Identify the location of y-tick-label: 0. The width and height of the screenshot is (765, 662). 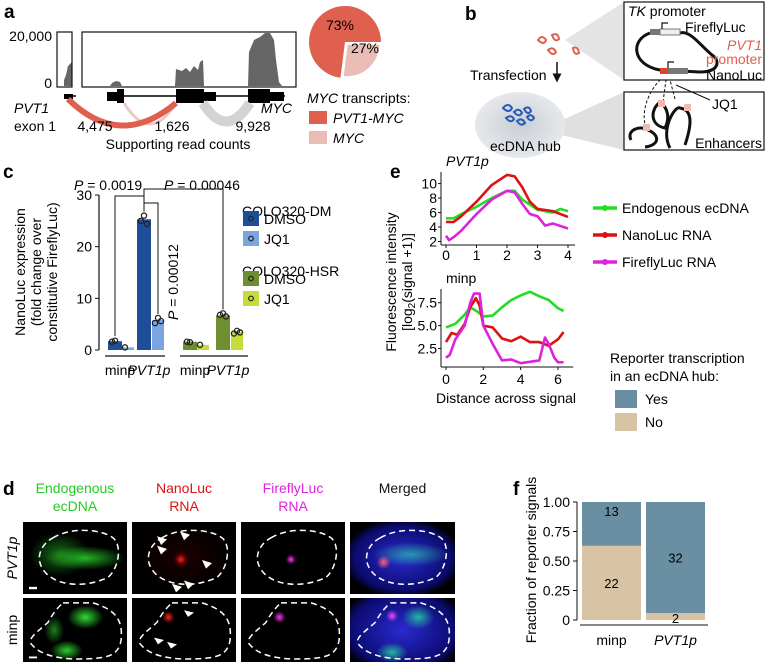
(88, 350).